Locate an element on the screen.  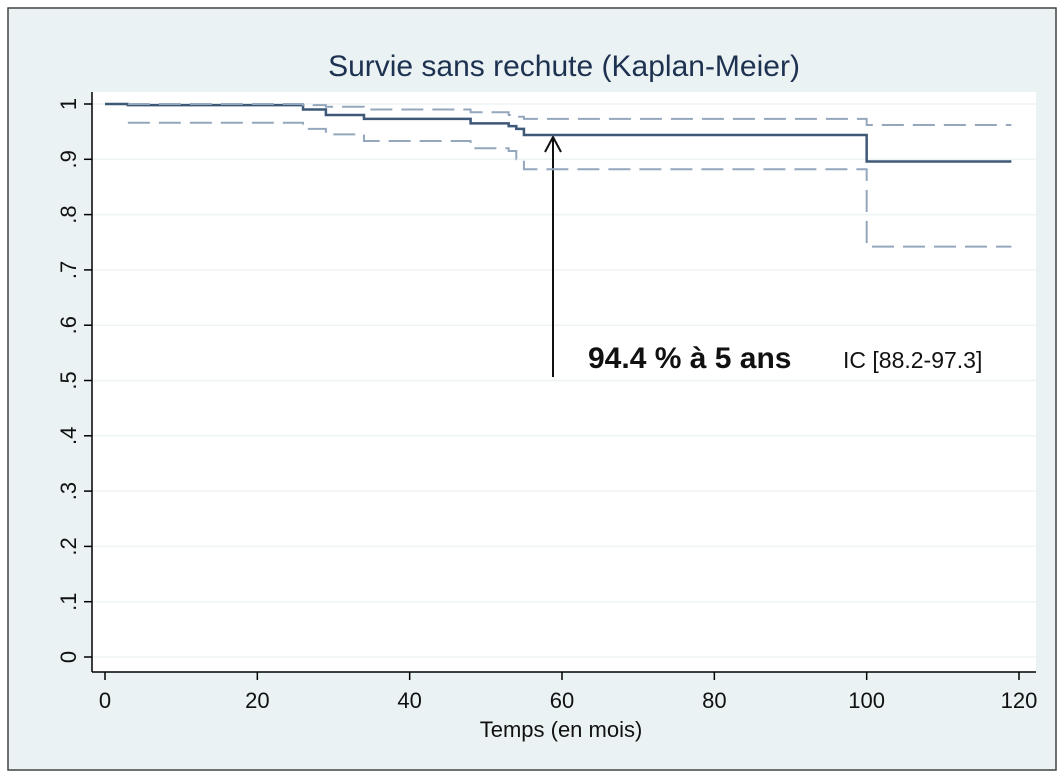
x-tick-label: 100 is located at coordinates (866, 700).